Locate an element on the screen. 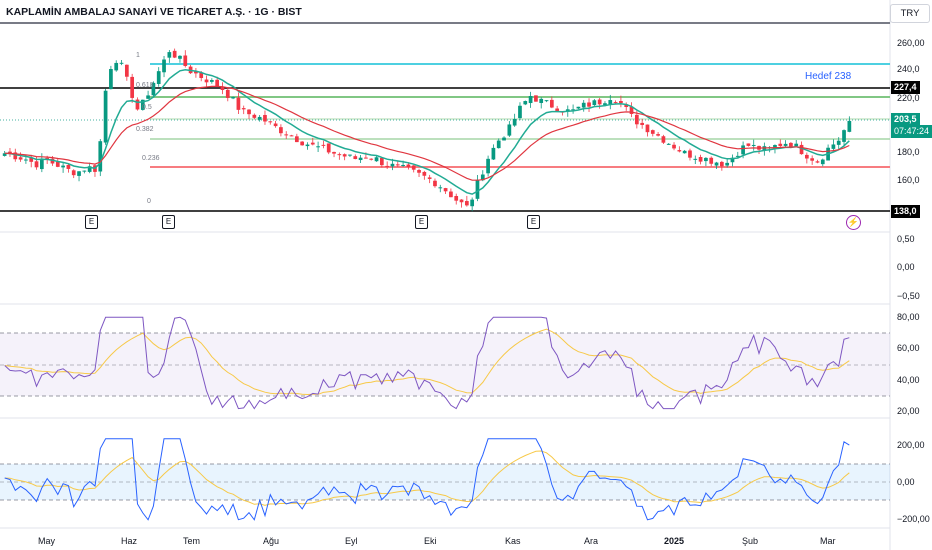 The width and height of the screenshot is (932, 550). fib-label: 0.382 is located at coordinates (145, 129).